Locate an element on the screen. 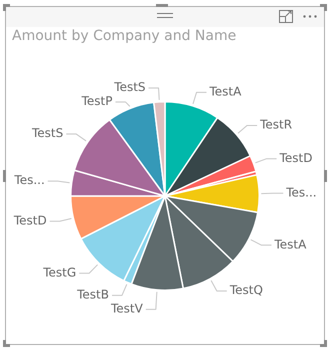 This screenshot has height=357, width=333. chart-title: Amount by Company and Name is located at coordinates (124, 36).